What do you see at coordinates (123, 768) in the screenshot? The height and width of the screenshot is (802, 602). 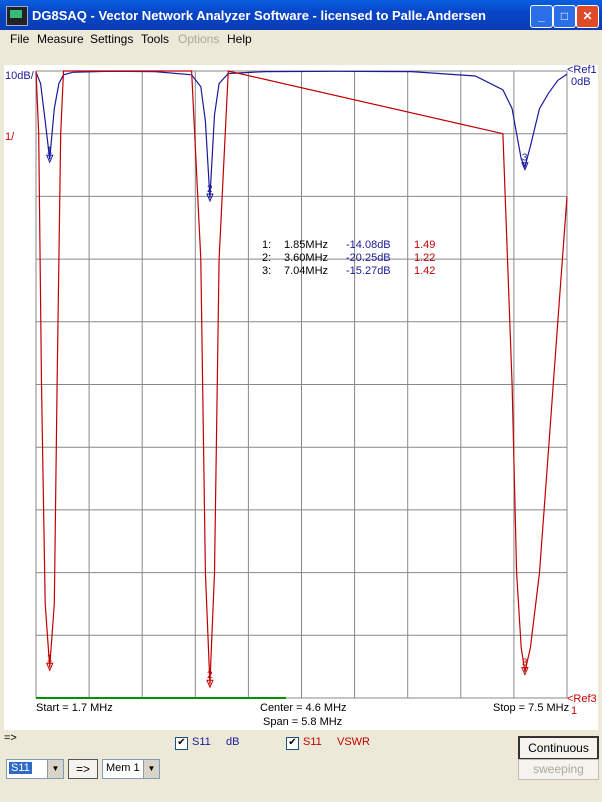 I see `memory-select-value: Mem 1` at bounding box center [123, 768].